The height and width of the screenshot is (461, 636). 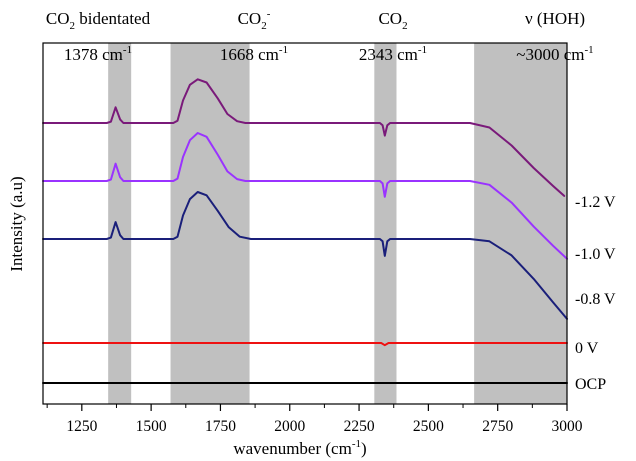 What do you see at coordinates (305, 344) in the screenshot?
I see `series-line` at bounding box center [305, 344].